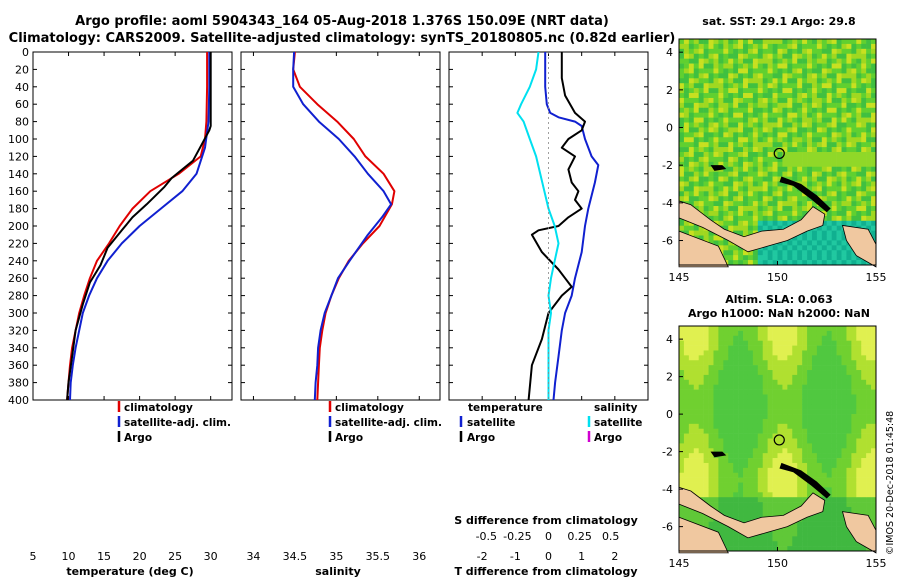 The image size is (900, 580). I want to click on y-tick-label: 200, so click(18, 226).